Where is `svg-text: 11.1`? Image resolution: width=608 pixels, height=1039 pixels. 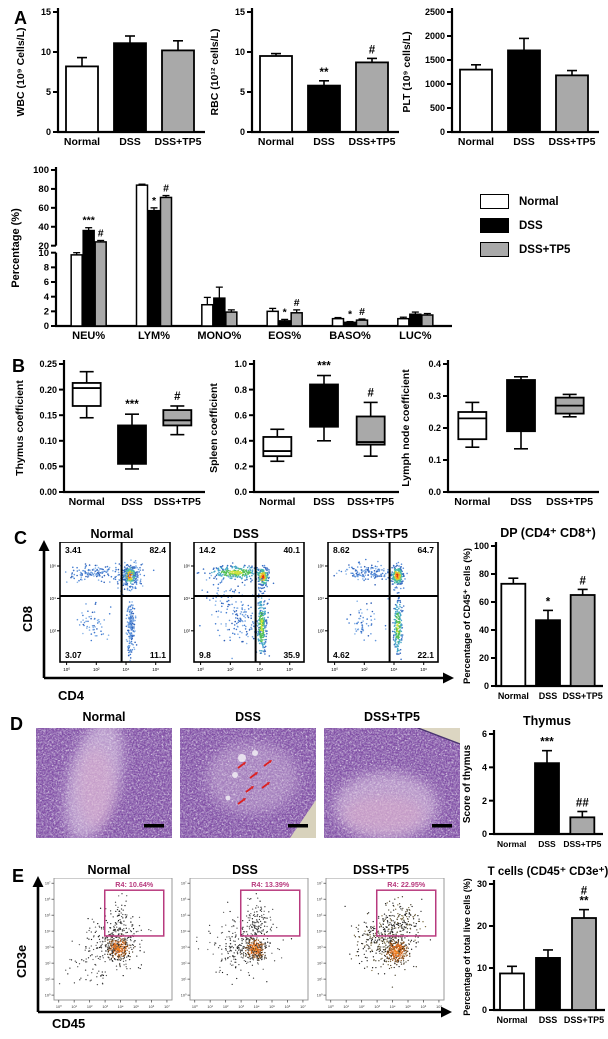
svg-text: 11.1 is located at coordinates (158, 655).